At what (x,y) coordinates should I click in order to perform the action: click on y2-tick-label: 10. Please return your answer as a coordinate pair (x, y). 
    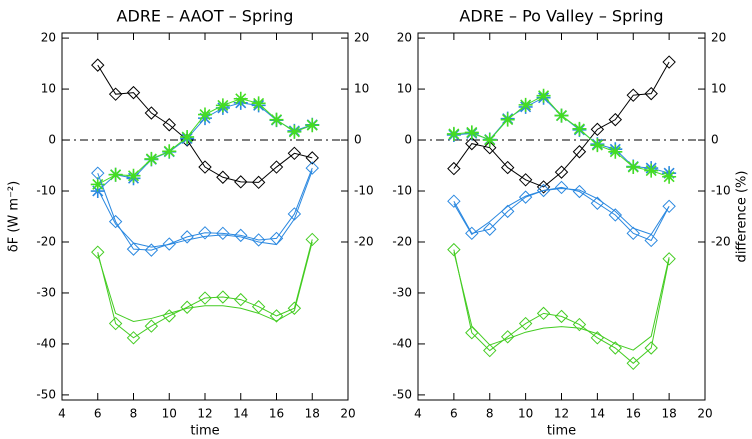
    Looking at the image, I should click on (361, 89).